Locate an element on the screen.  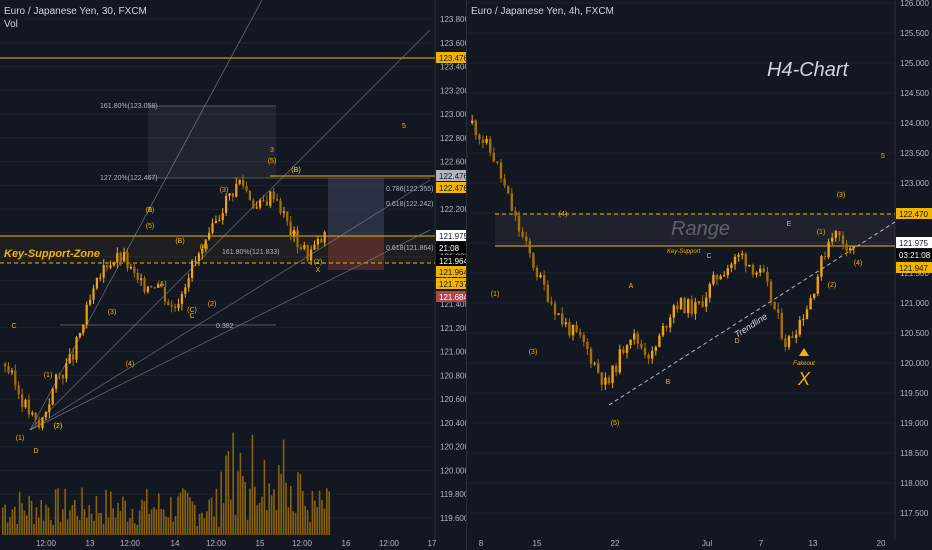
y-tick-label: 122.800 is located at coordinates (453, 138).